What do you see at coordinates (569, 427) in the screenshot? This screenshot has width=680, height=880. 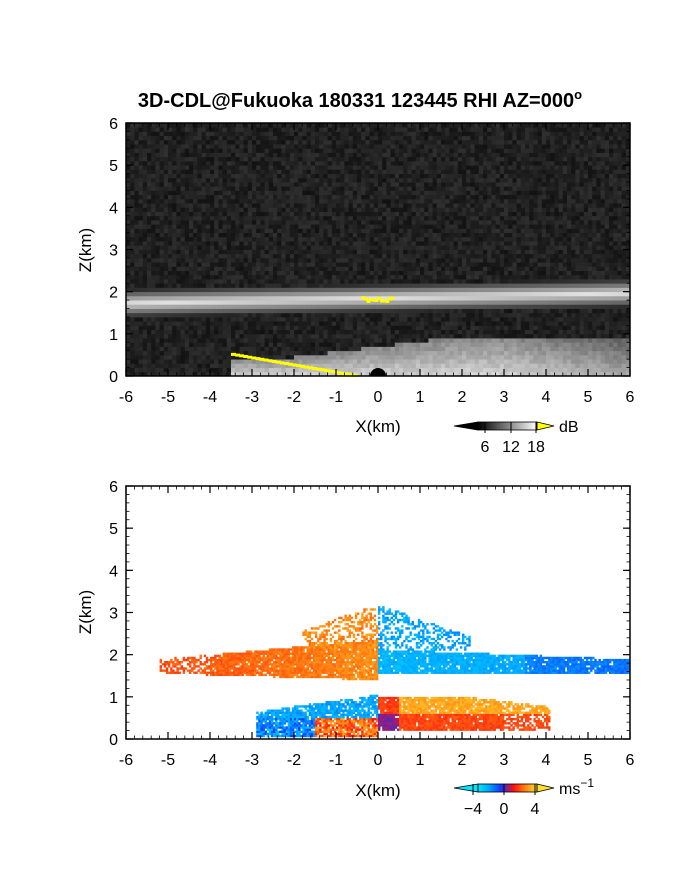 I see `panel1-colorbar-unit: dB` at bounding box center [569, 427].